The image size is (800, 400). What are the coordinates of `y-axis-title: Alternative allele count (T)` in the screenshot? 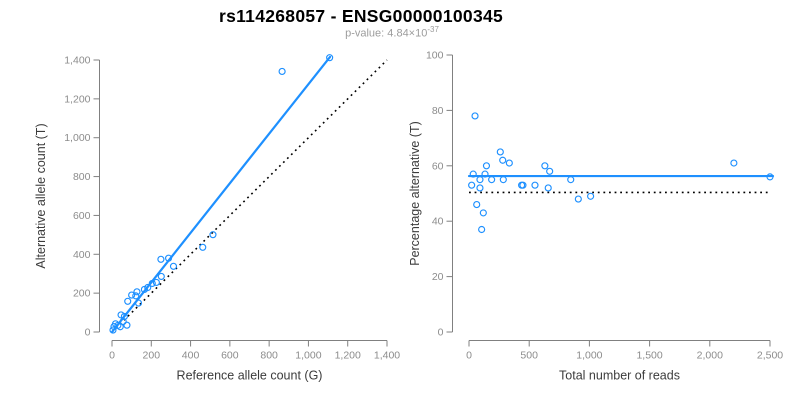 It's located at (41, 195).